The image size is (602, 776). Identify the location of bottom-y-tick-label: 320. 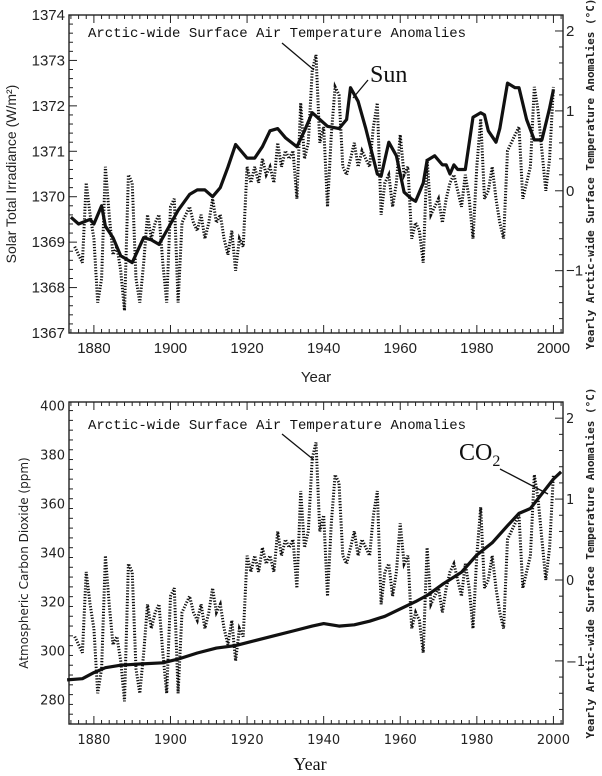
(52, 603).